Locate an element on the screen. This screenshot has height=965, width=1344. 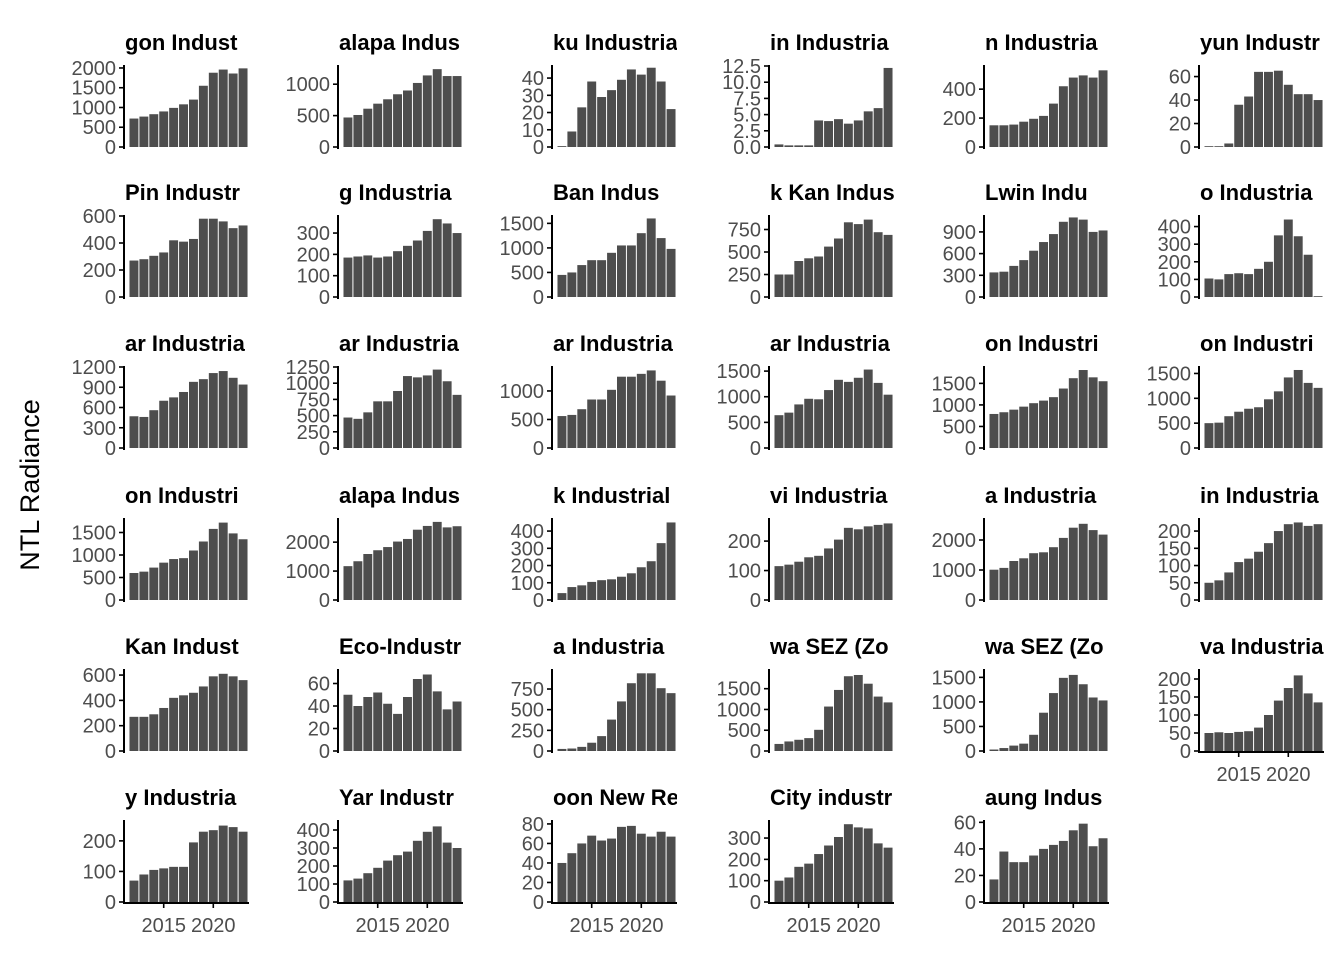
panel-title: yun Industr is located at coordinates (1260, 42).